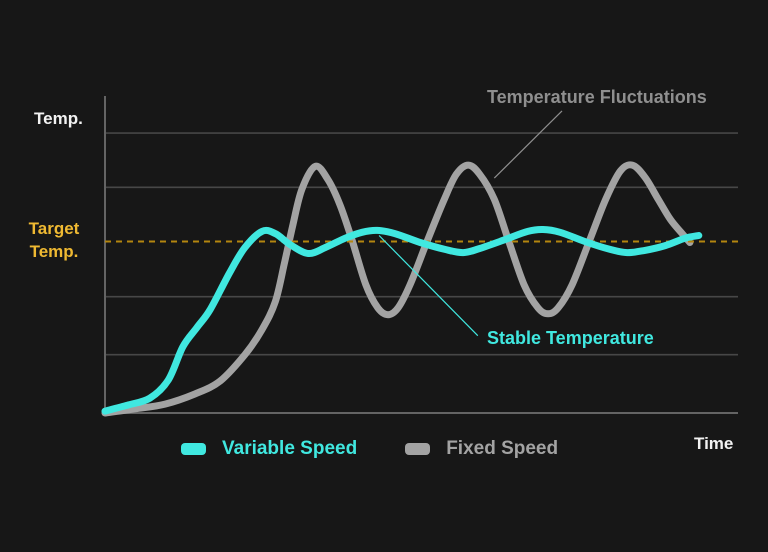 This screenshot has height=552, width=768. Describe the element at coordinates (290, 448) in the screenshot. I see `legend-label-variable-speed: Variable Speed` at that location.